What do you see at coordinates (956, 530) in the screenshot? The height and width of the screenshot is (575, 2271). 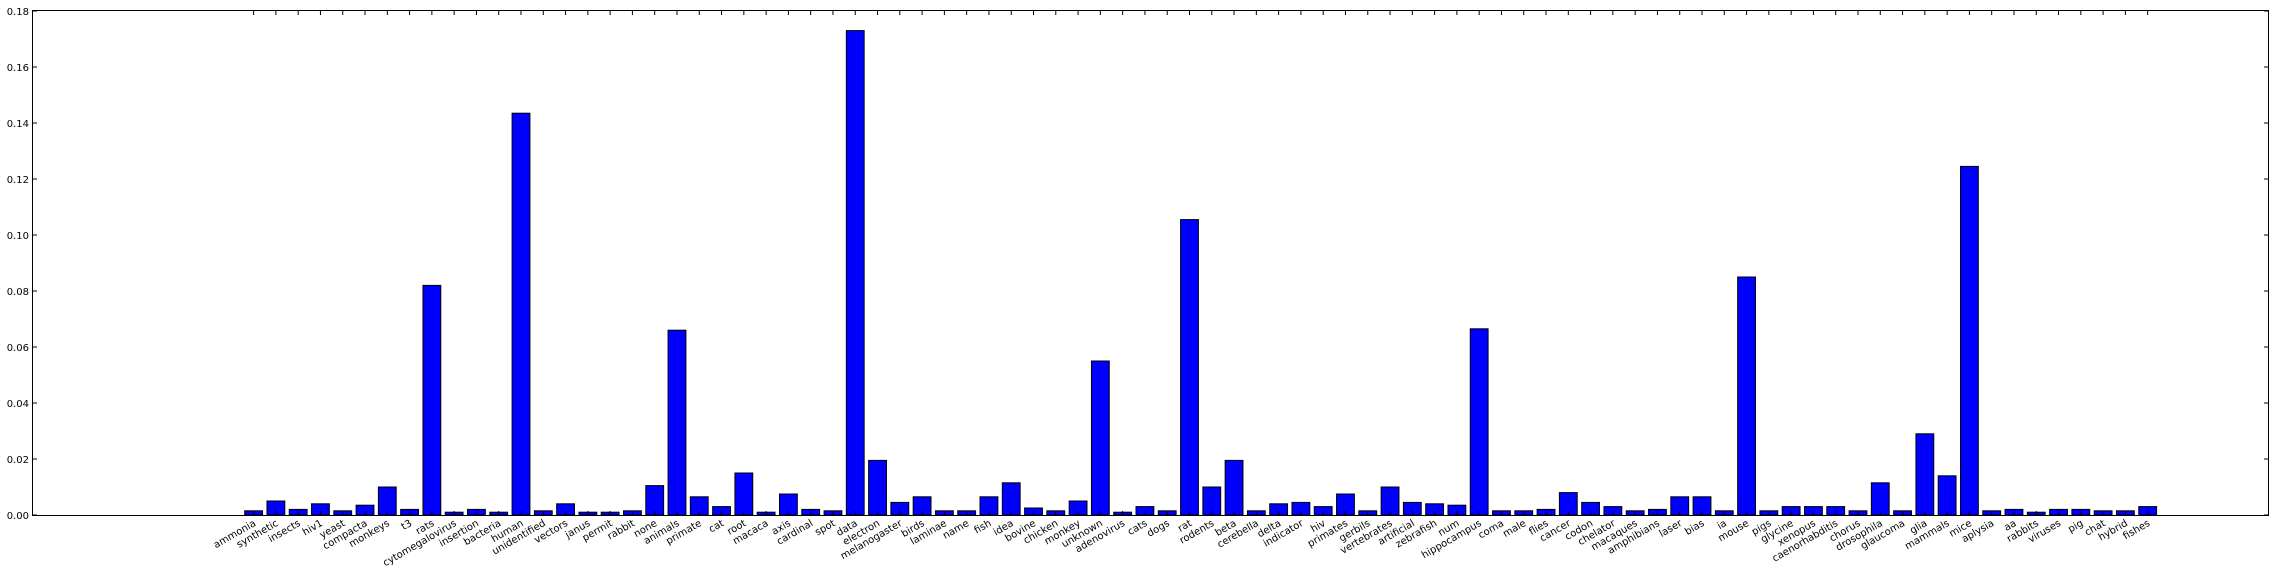 I see `x-tick-label-name: name` at bounding box center [956, 530].